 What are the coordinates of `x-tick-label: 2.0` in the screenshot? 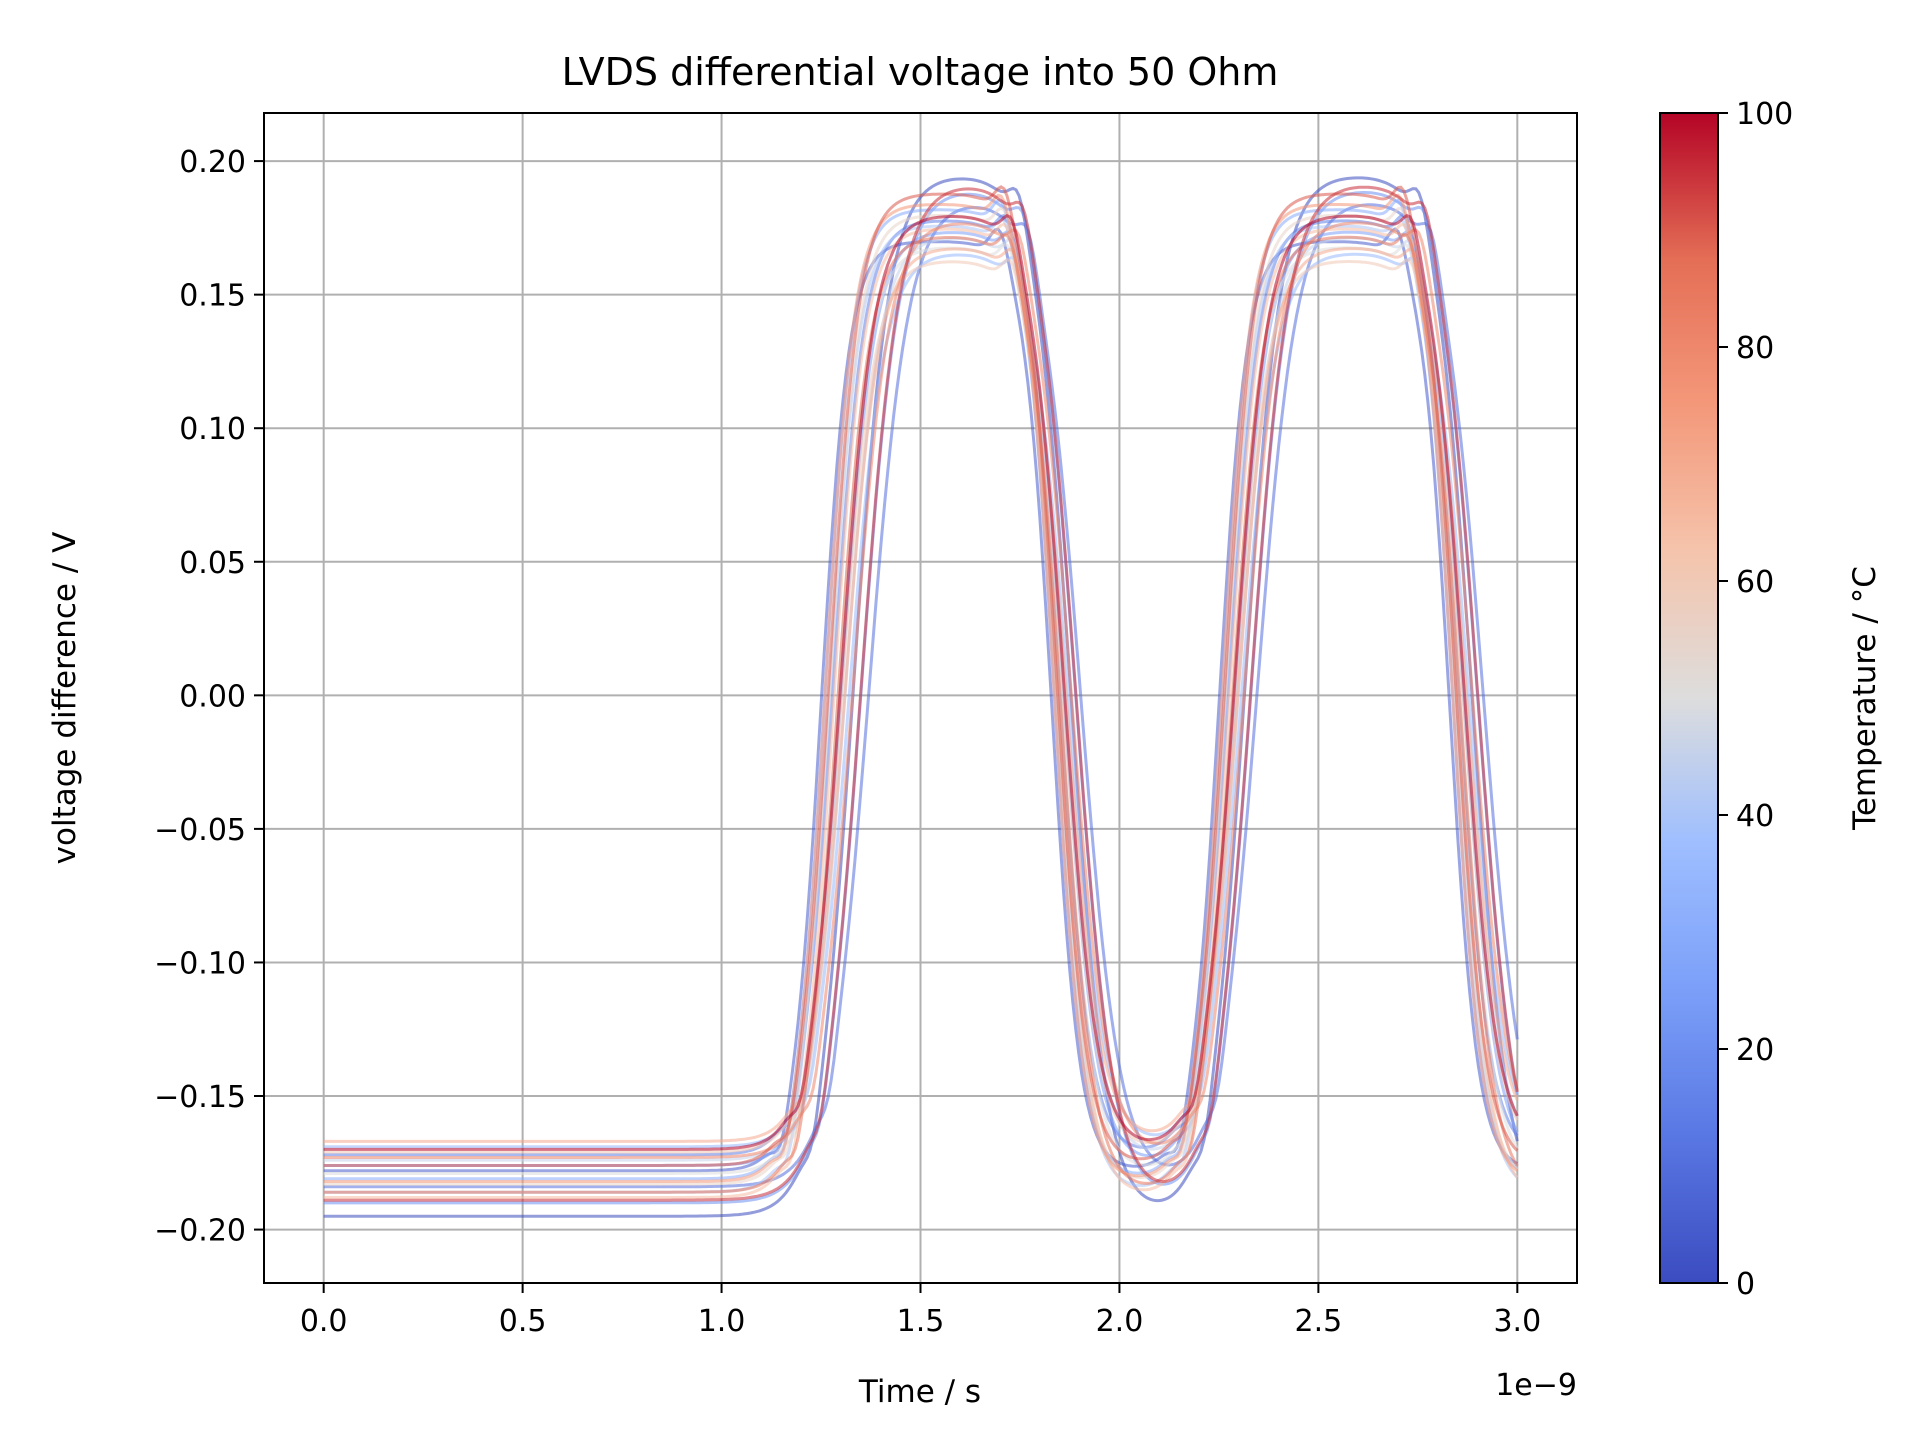 It's located at (1120, 1321).